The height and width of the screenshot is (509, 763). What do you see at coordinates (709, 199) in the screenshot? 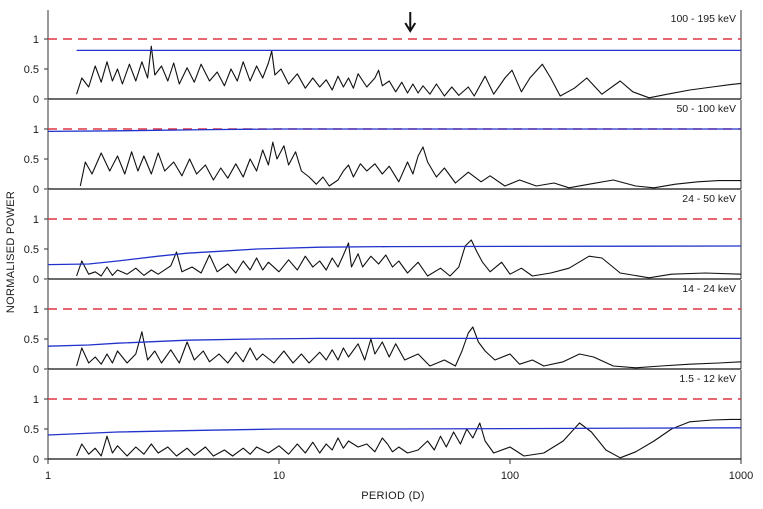
I see `energy-band-label: 24 - 50 keV` at bounding box center [709, 199].